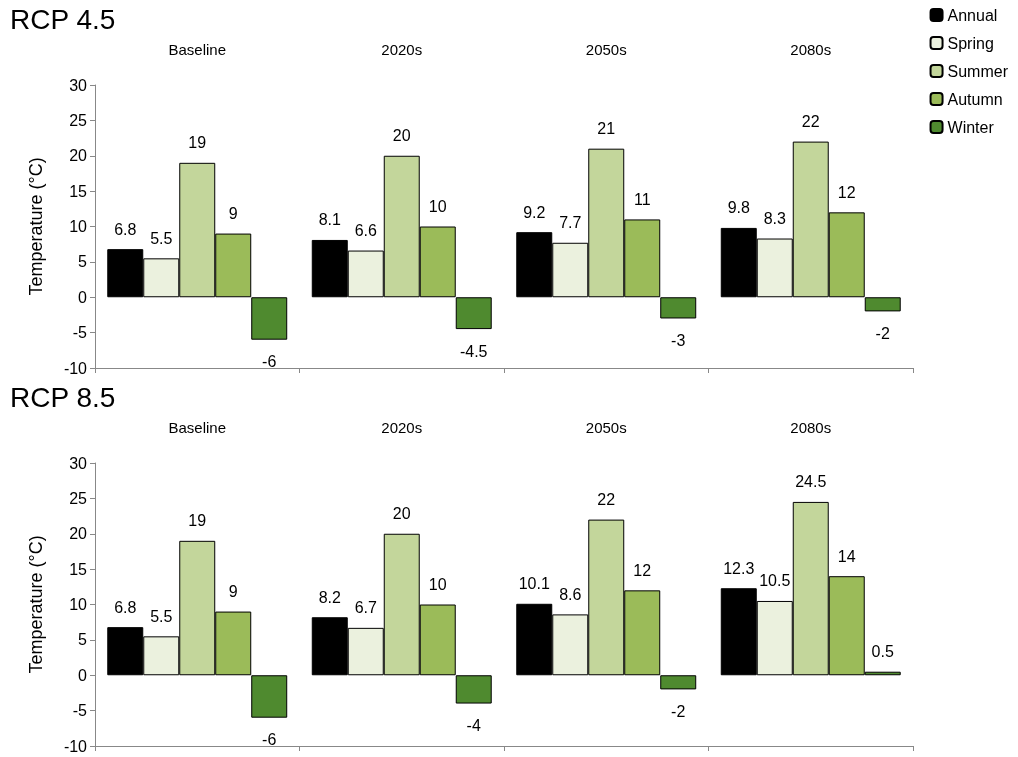  Describe the element at coordinates (329, 597) in the screenshot. I see `data-label: 8.2` at that location.